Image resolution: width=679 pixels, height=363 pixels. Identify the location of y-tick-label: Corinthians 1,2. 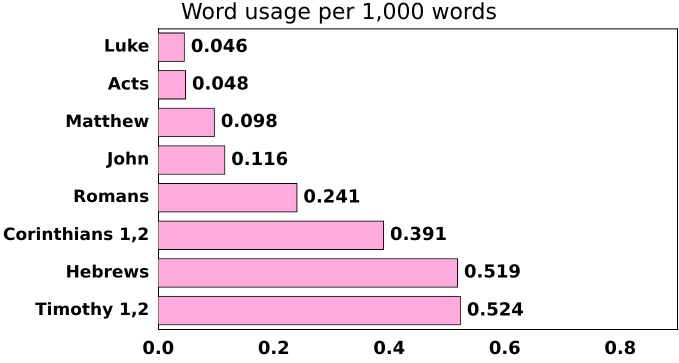
(76, 234).